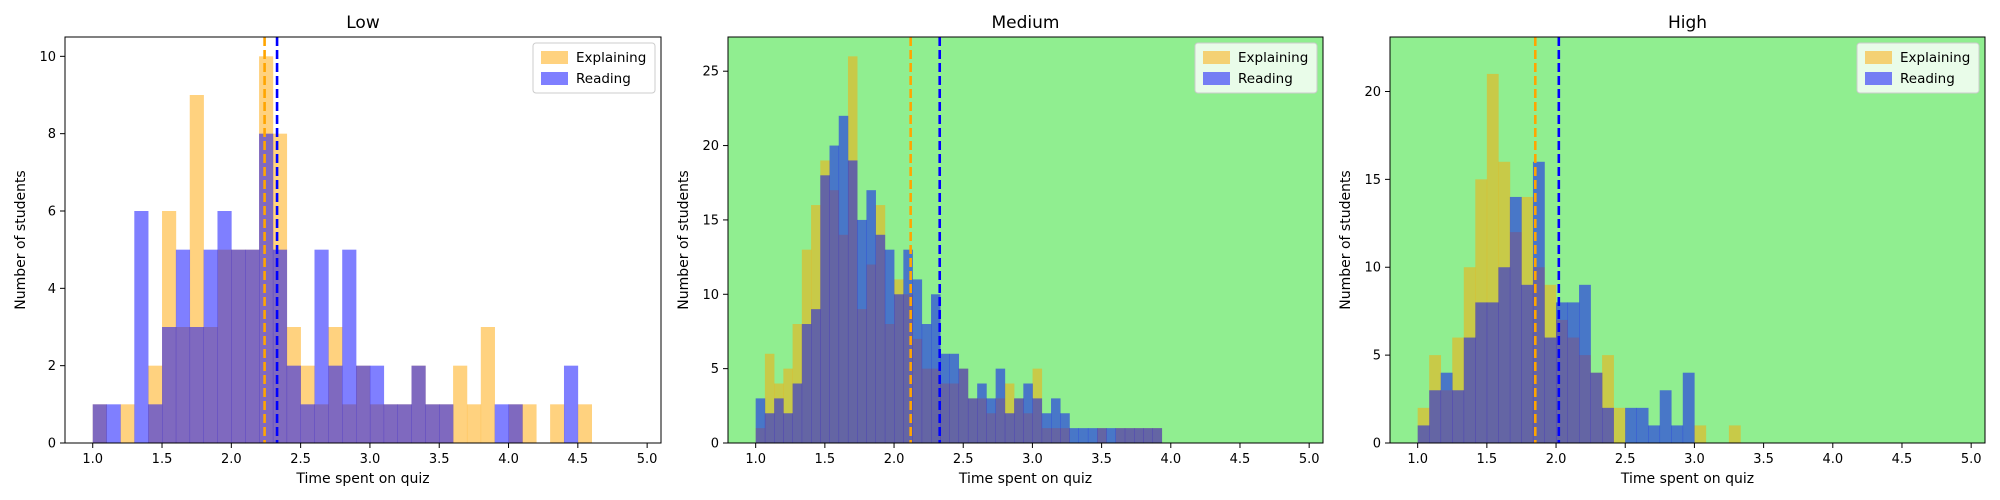 This screenshot has width=2000, height=500. What do you see at coordinates (1878, 57) in the screenshot?
I see `legend-swatch-explaining` at bounding box center [1878, 57].